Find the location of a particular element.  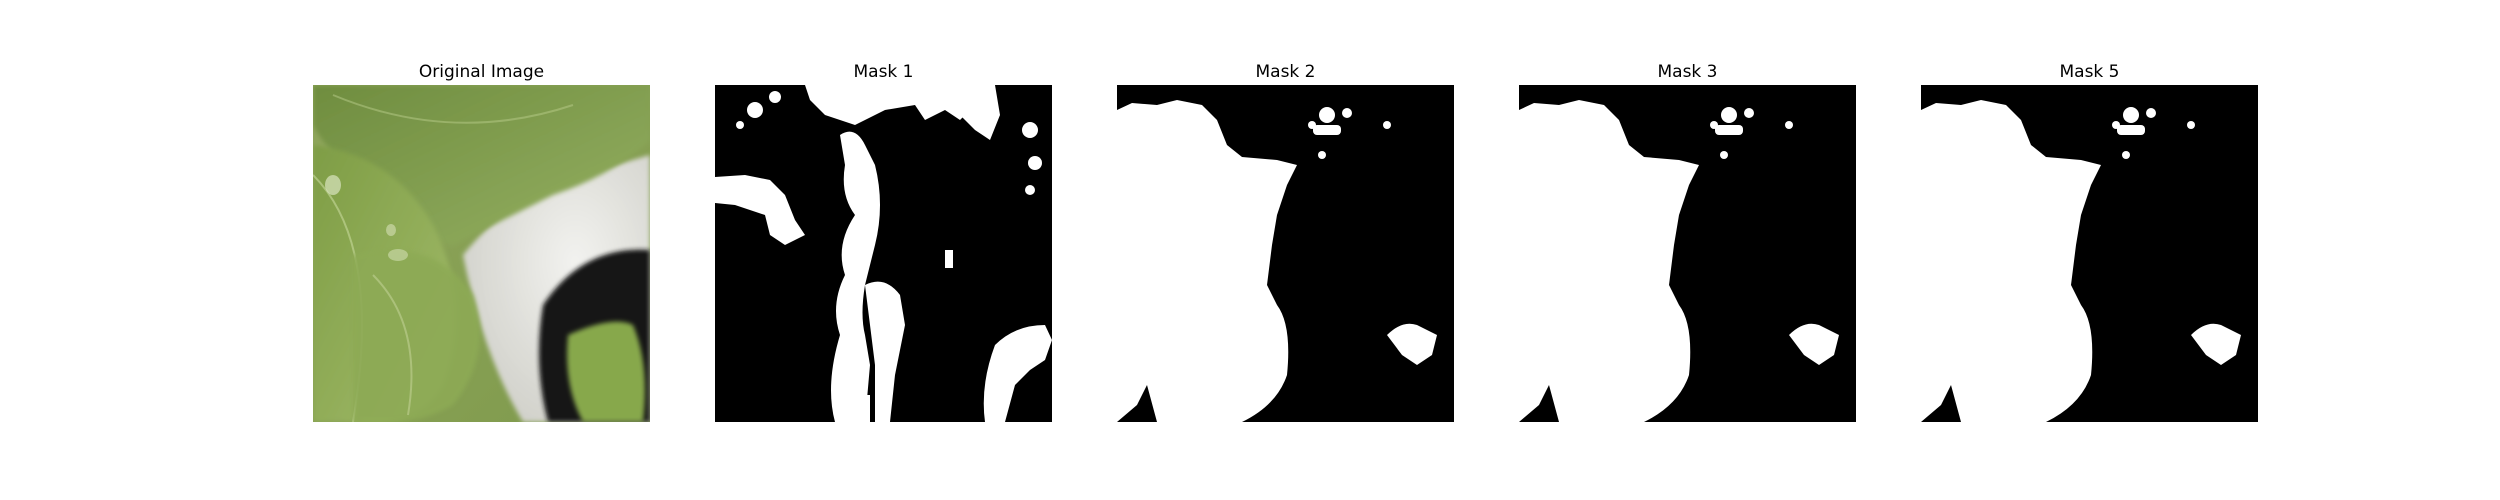

panel-mask-2: Mask 2 is located at coordinates (1285, 241).